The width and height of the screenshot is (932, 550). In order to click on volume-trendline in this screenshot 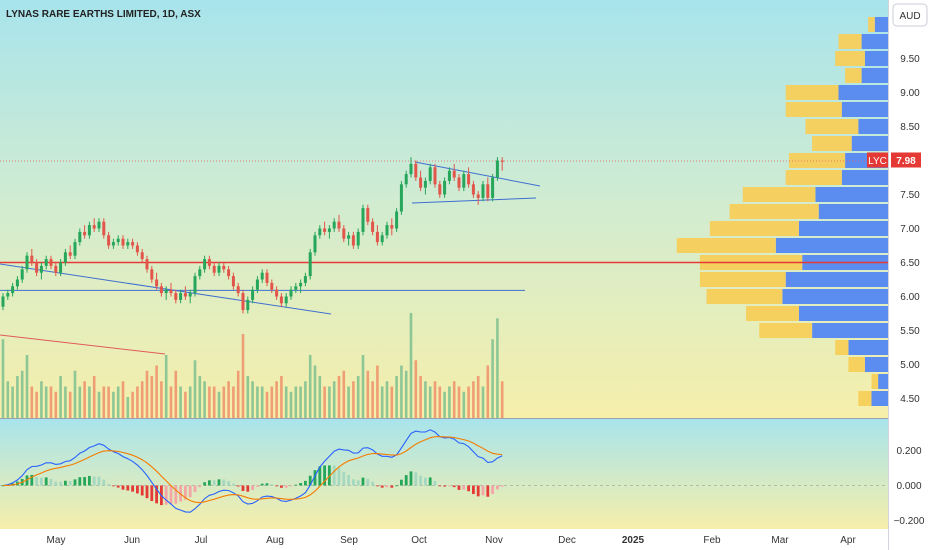, I will do `click(83, 344)`.